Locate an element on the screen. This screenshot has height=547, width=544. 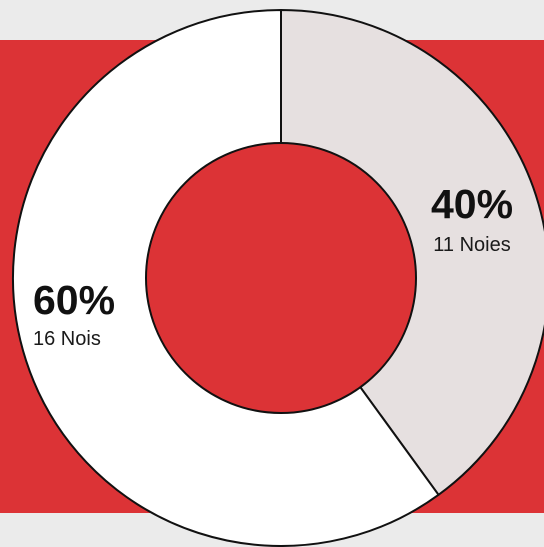
slice-0-percent-label: 60% is located at coordinates (74, 300).